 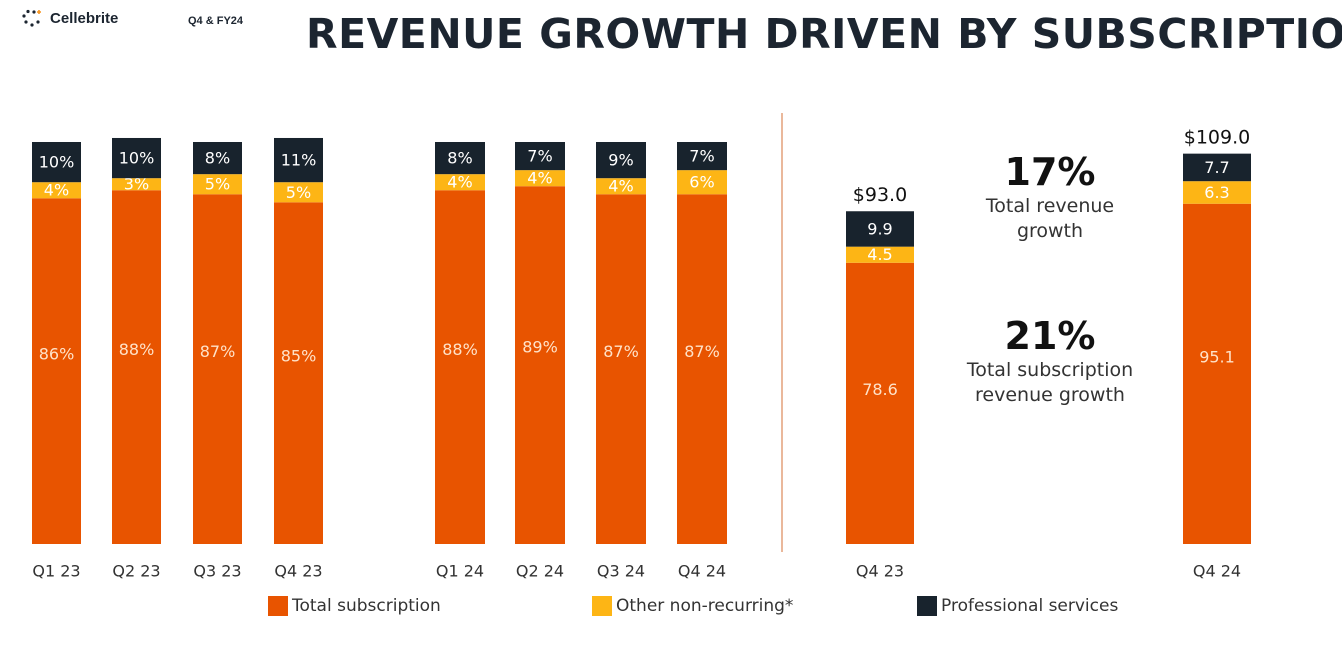 I want to click on data-label-services-q1-23: 10%, so click(x=57, y=162).